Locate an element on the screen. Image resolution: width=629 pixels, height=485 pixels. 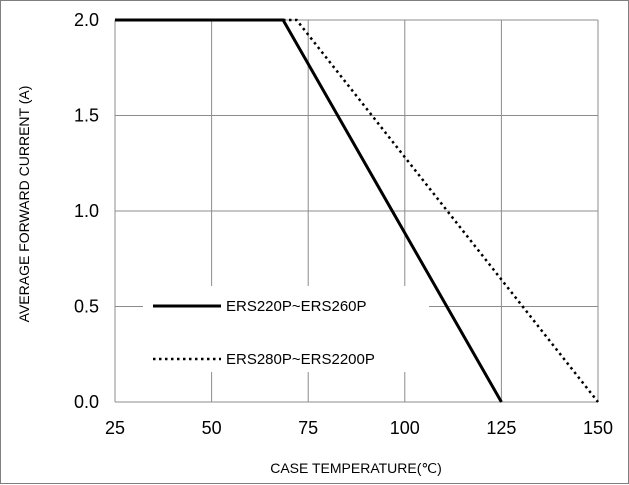
x-tick-label-75: 75 is located at coordinates (308, 428).